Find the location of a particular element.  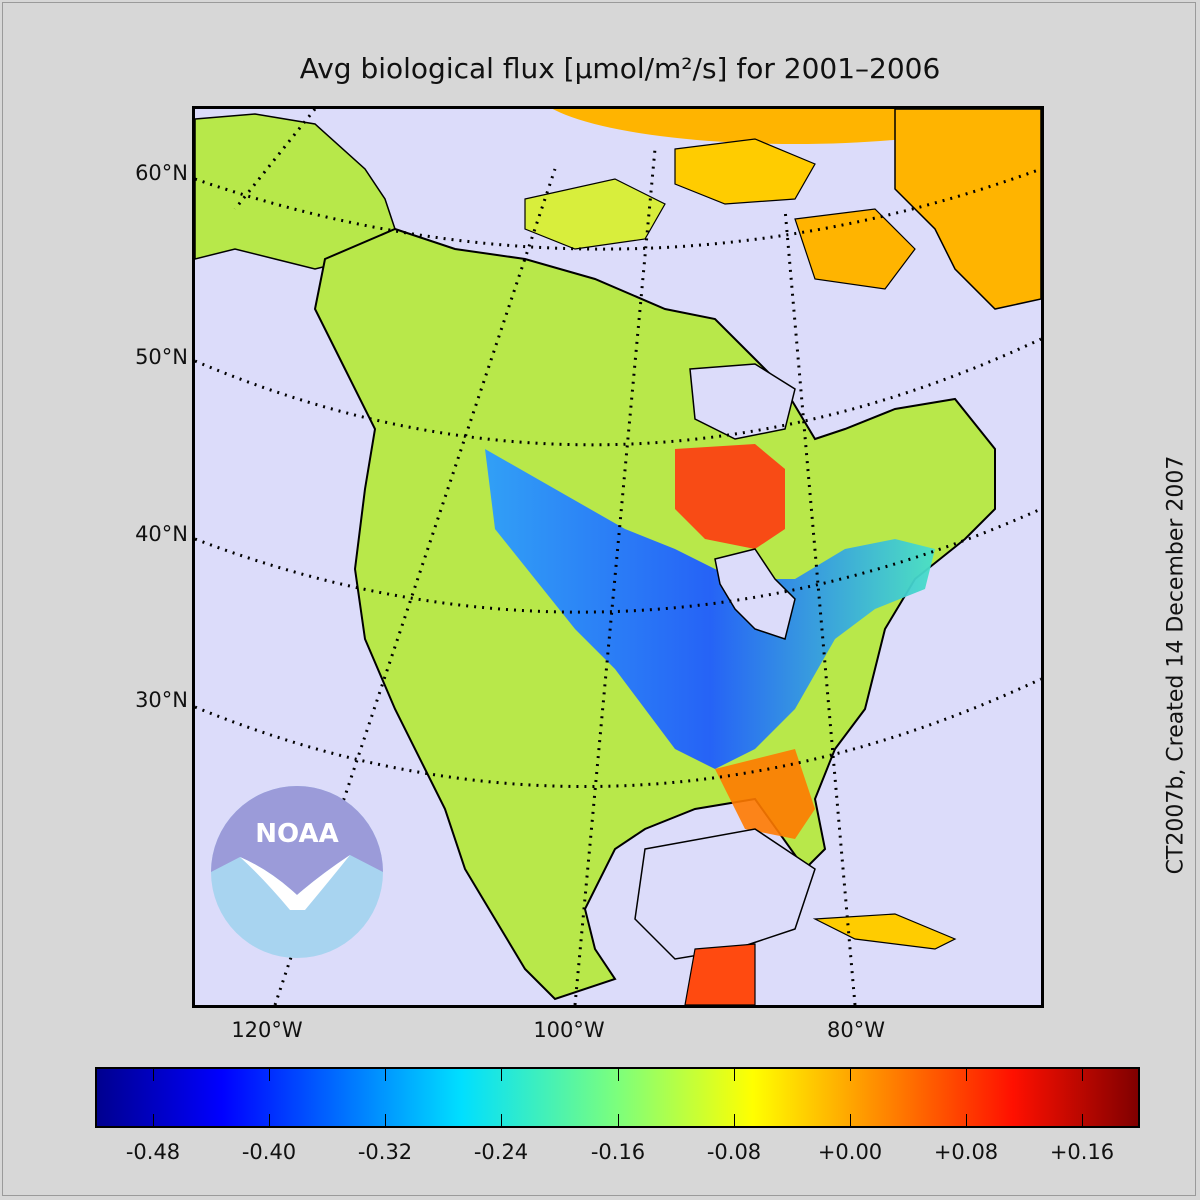

baffin-island is located at coordinates (855, 249).